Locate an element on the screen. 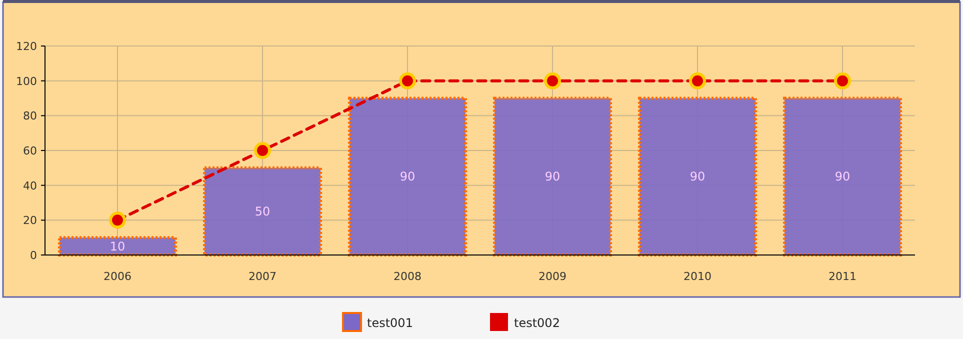 The image size is (963, 339). x-tick-label: 2010 is located at coordinates (698, 276).